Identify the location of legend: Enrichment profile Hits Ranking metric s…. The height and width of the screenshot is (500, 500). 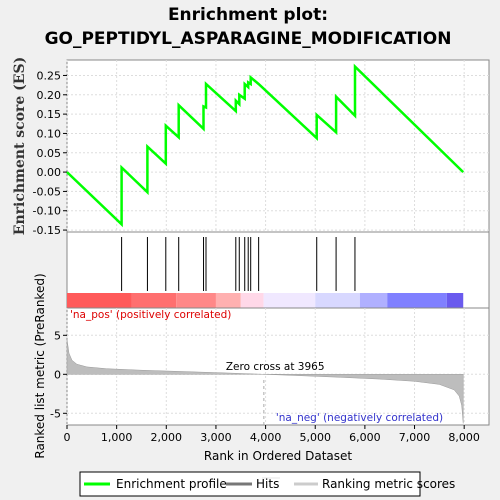
(267, 484).